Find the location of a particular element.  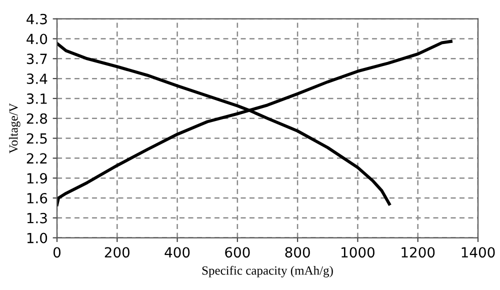

y-tick-label: 3.7 is located at coordinates (36, 59).